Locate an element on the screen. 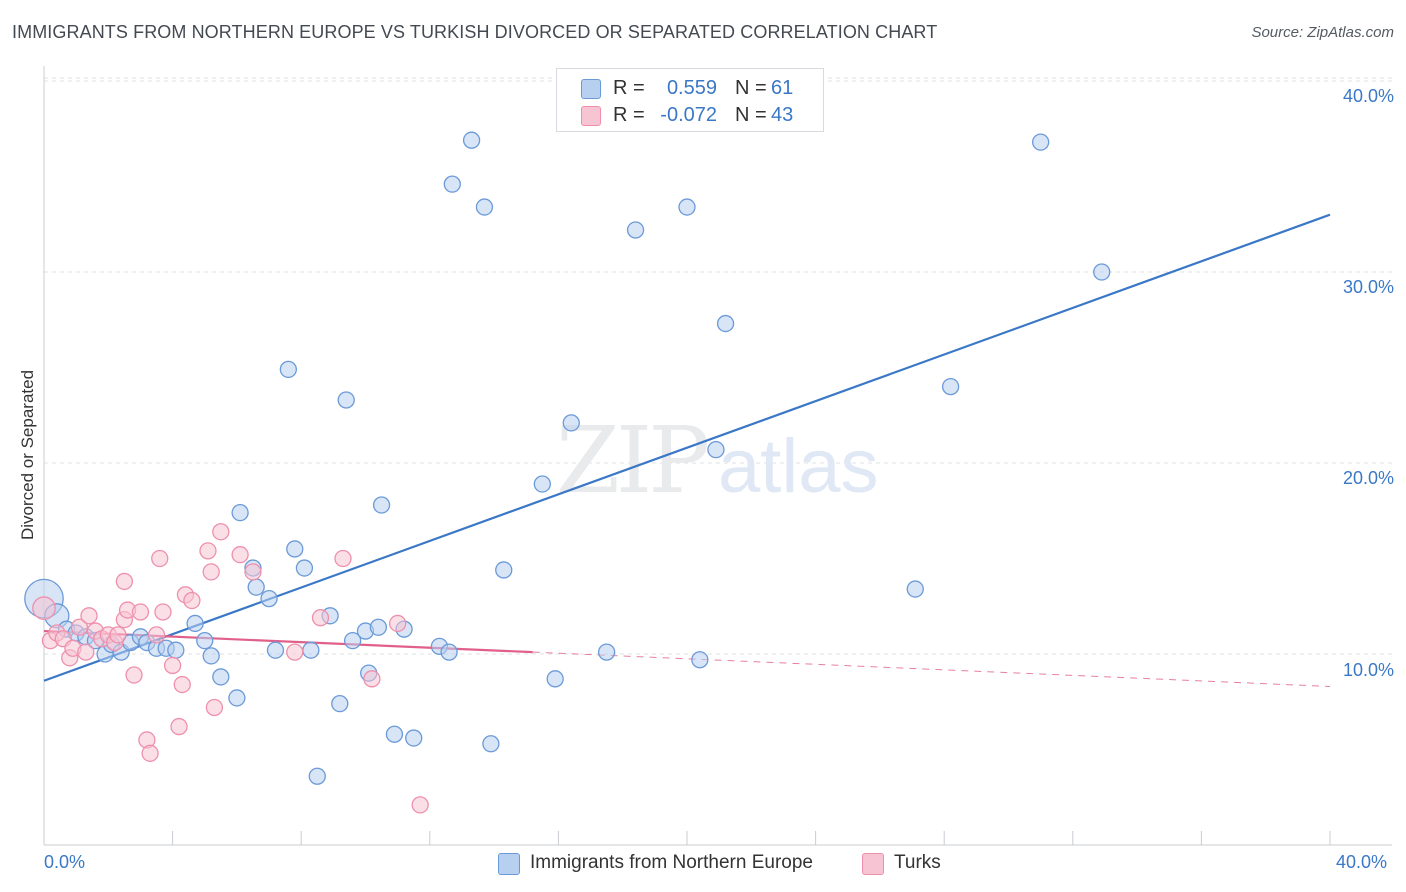 Image resolution: width=1406 pixels, height=892 pixels. correlation-legend: R = 0.559 N = 61 R = -0.072 N = 43 is located at coordinates (690, 100).